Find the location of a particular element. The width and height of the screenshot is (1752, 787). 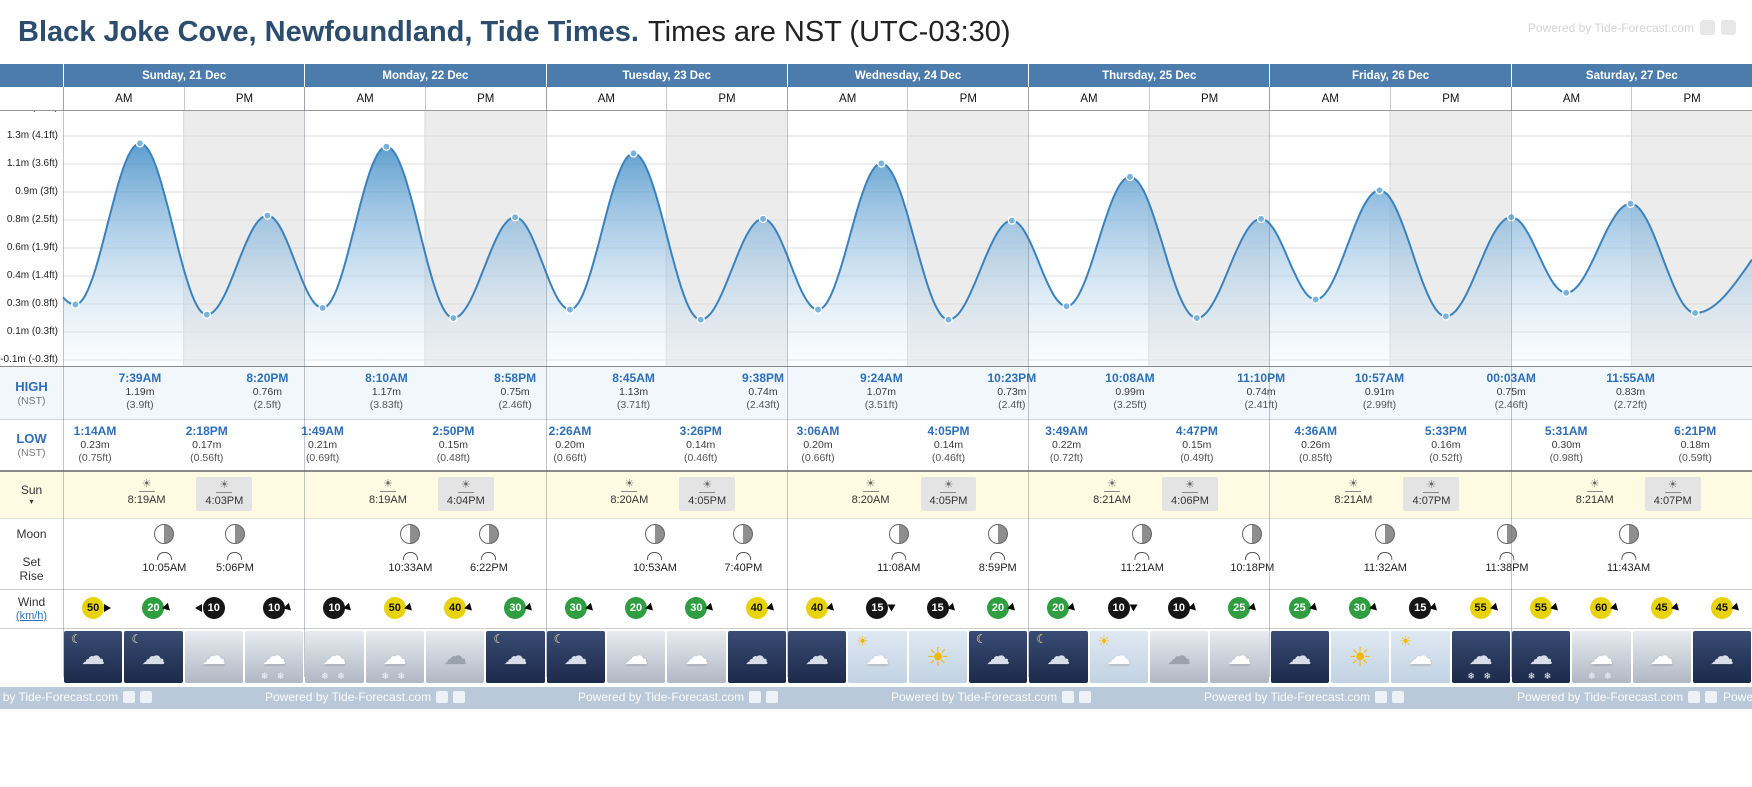

day-header-cell: Tuesday, 23 Dec is located at coordinates (666, 75).